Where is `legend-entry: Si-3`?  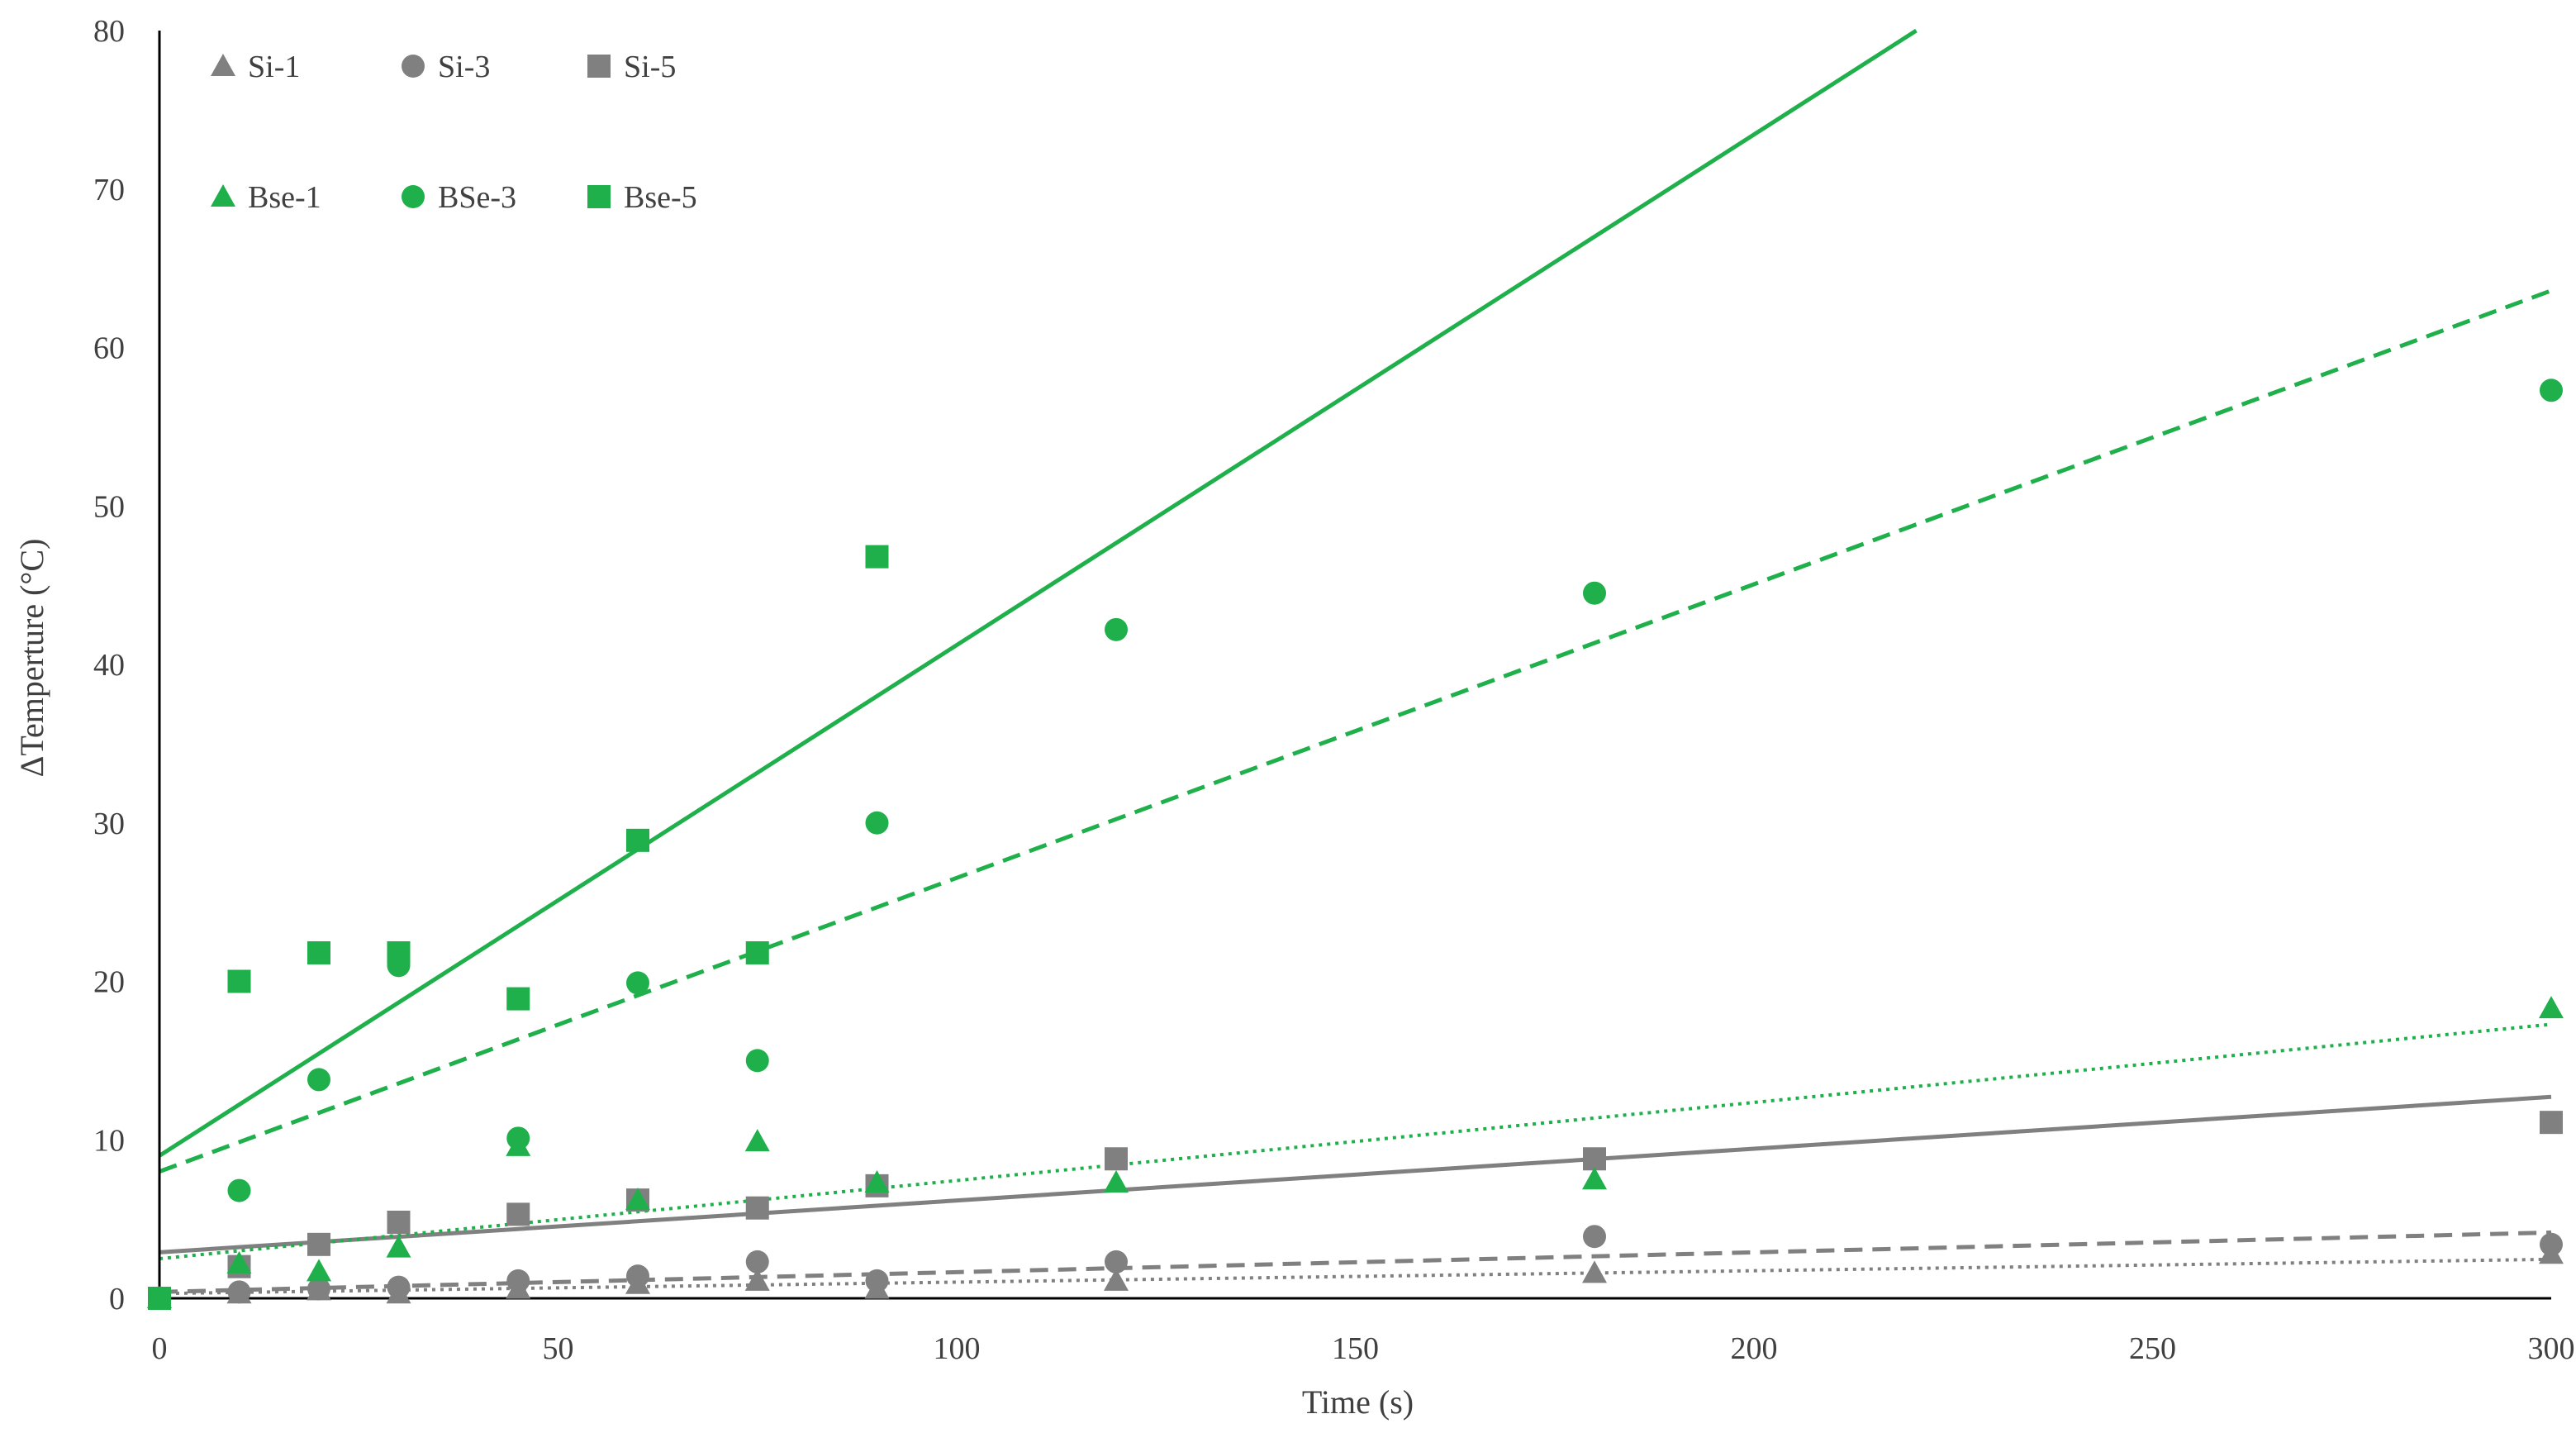
legend-entry: Si-3 is located at coordinates (446, 67).